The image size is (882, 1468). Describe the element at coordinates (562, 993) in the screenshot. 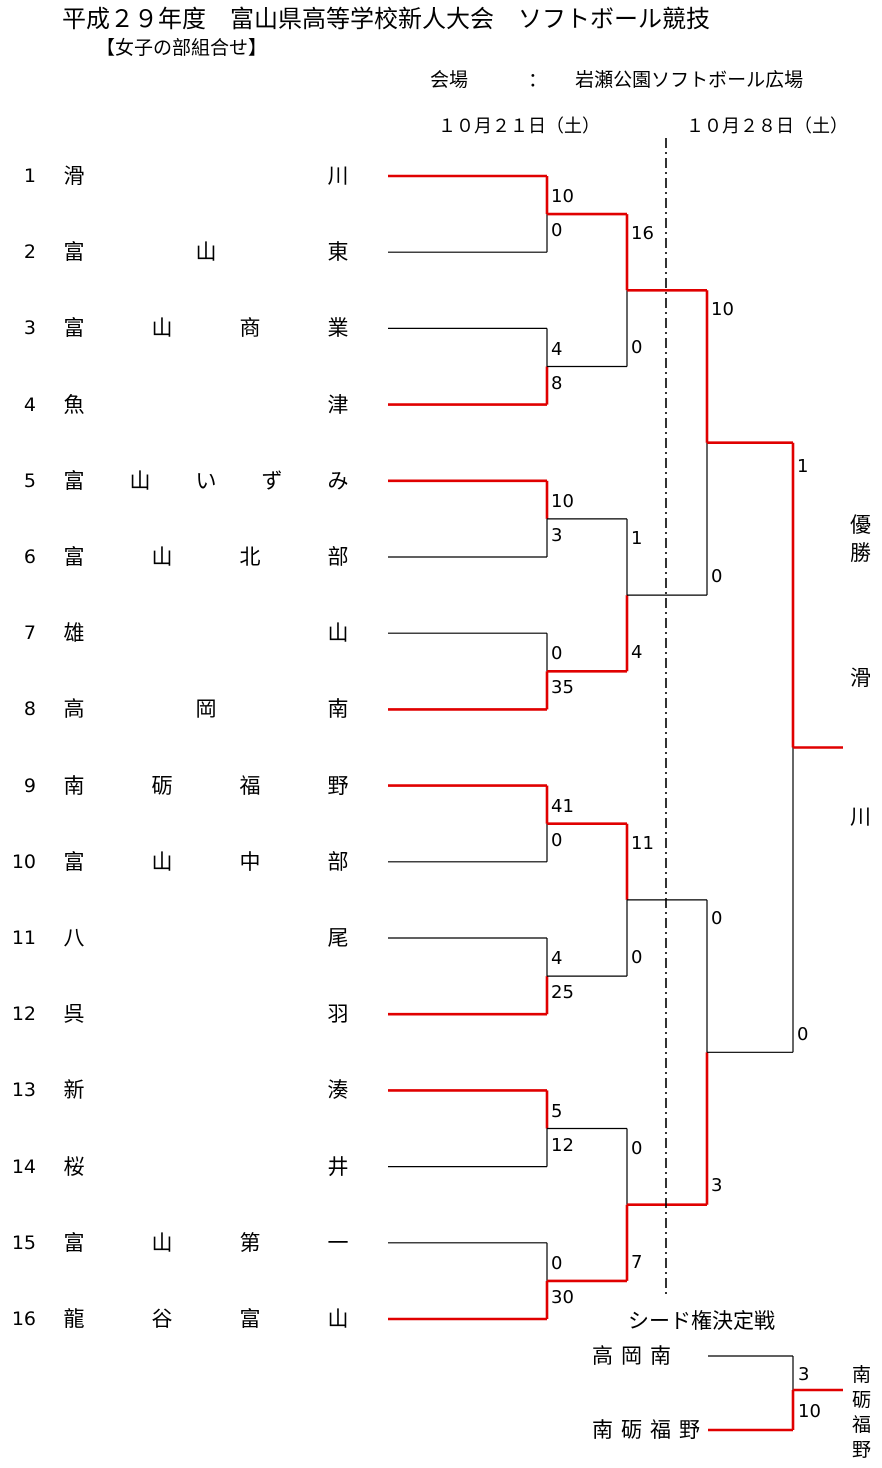

I see `score-label: 25` at that location.